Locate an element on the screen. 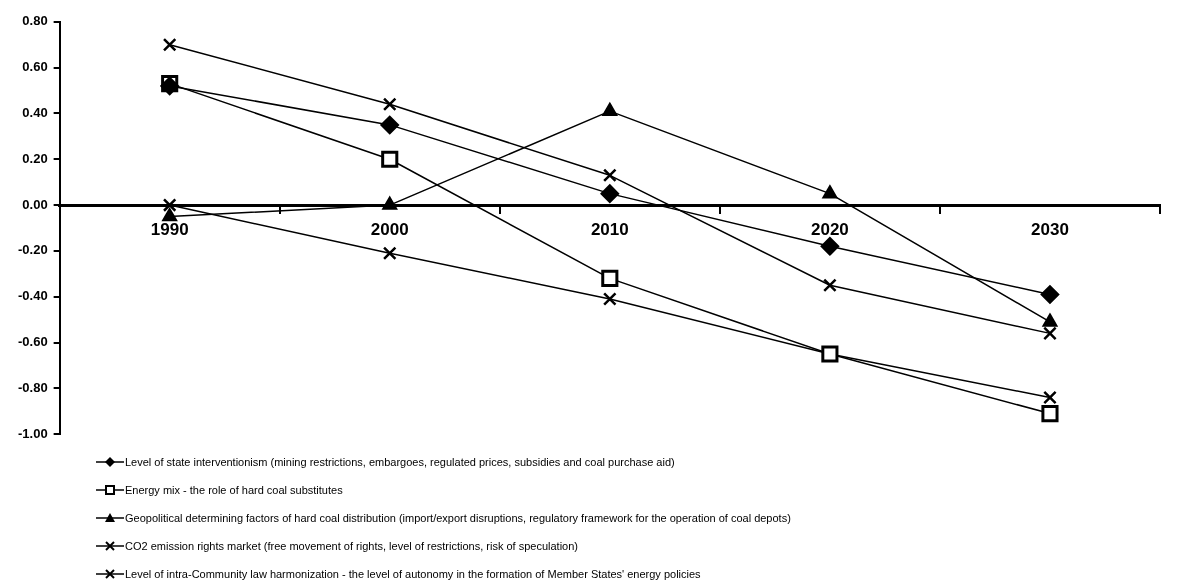 Image resolution: width=1181 pixels, height=588 pixels. x-tick-label: 2010 is located at coordinates (609, 229).